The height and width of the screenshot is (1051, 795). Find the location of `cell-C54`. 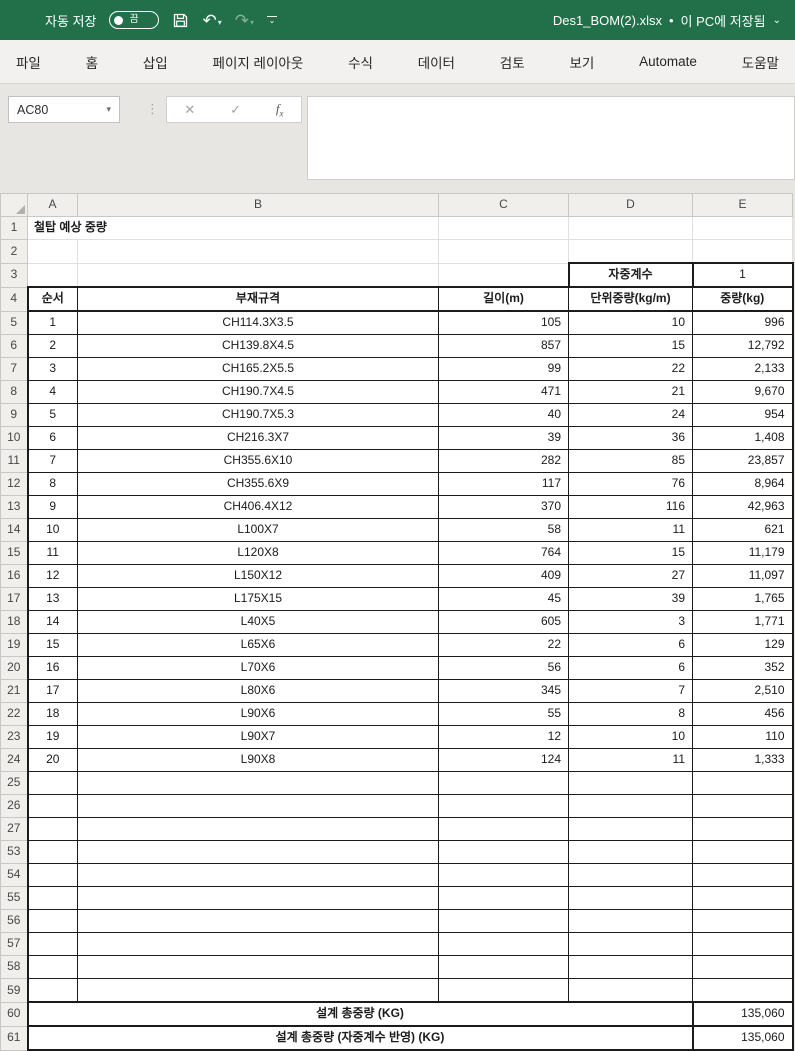

cell-C54 is located at coordinates (503, 875).